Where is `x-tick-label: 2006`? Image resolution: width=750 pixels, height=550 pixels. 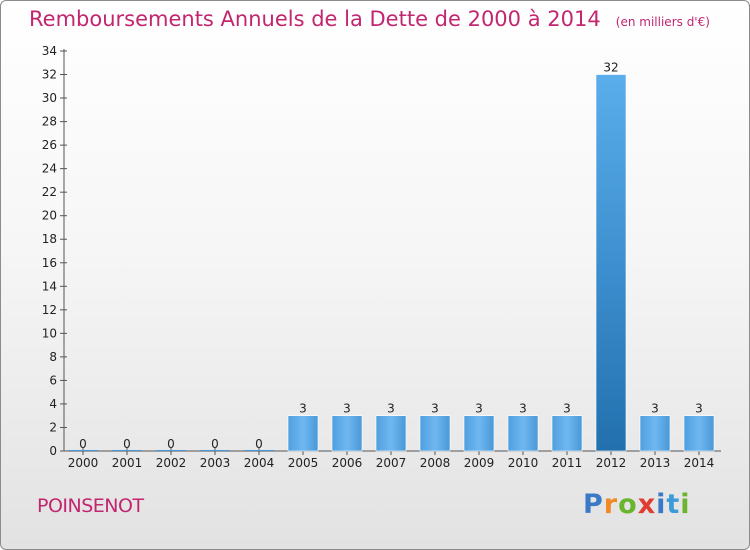 x-tick-label: 2006 is located at coordinates (347, 463).